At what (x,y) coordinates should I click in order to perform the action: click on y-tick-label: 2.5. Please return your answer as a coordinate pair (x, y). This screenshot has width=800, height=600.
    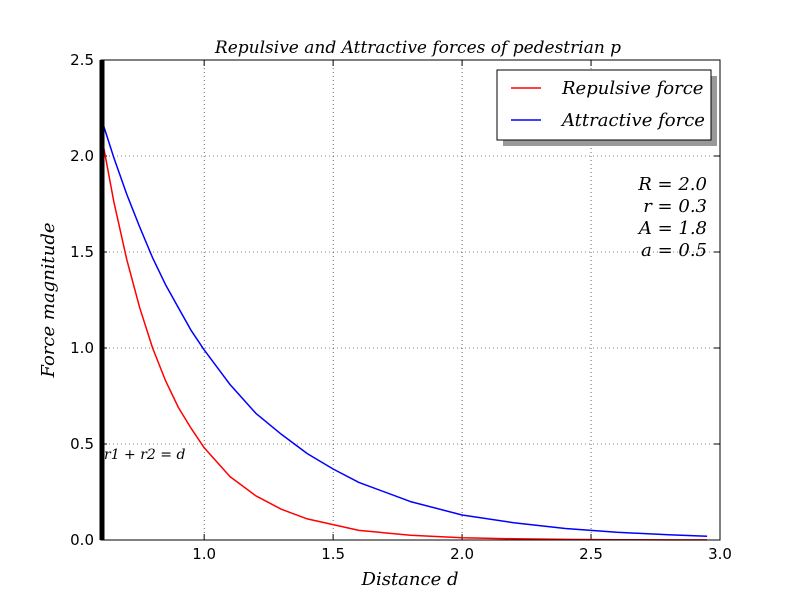
    Looking at the image, I should click on (82, 60).